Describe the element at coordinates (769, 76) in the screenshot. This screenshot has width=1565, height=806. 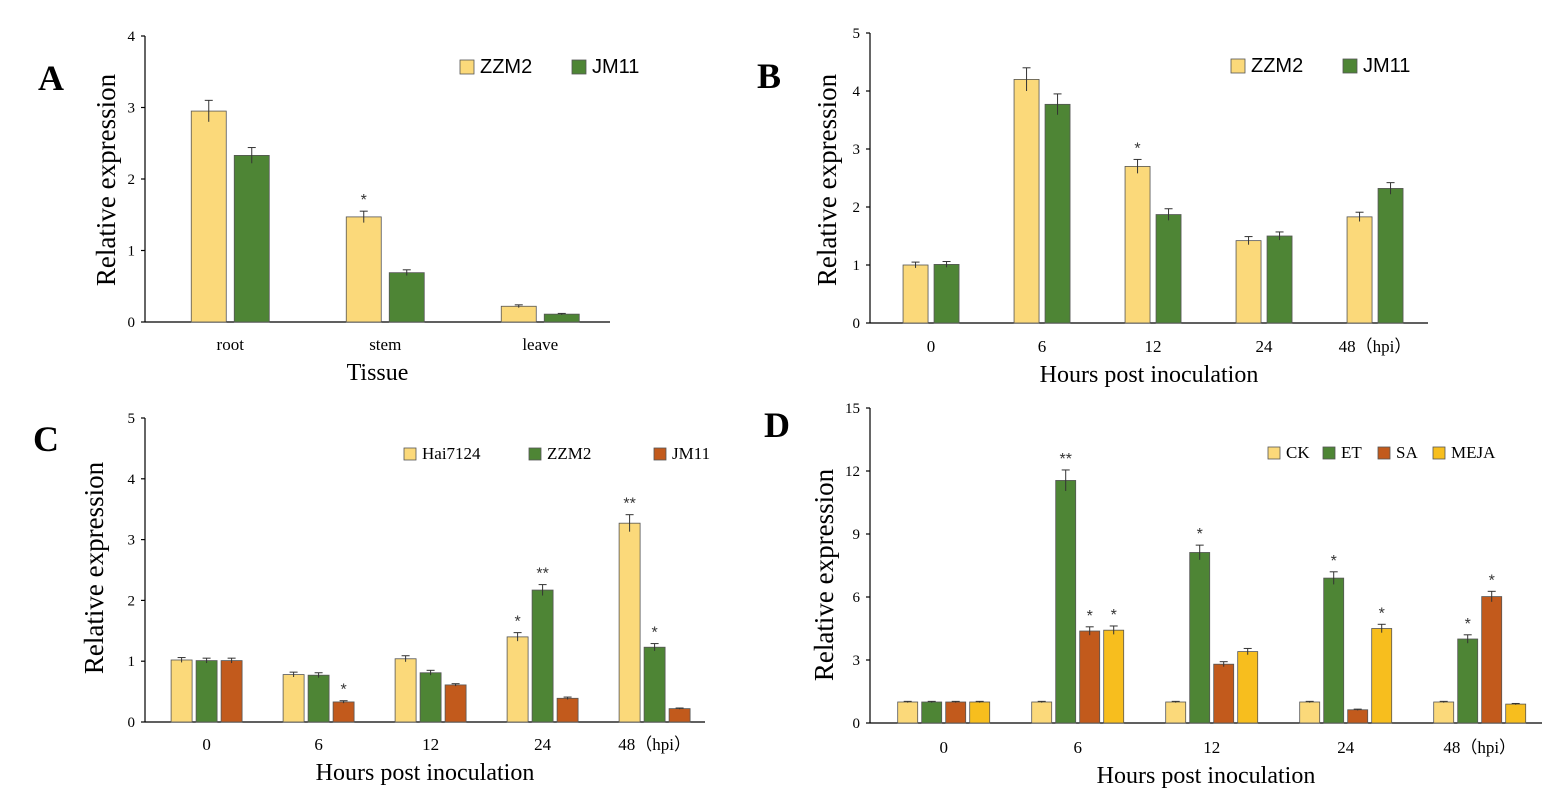
I see `panel-letter: B` at that location.